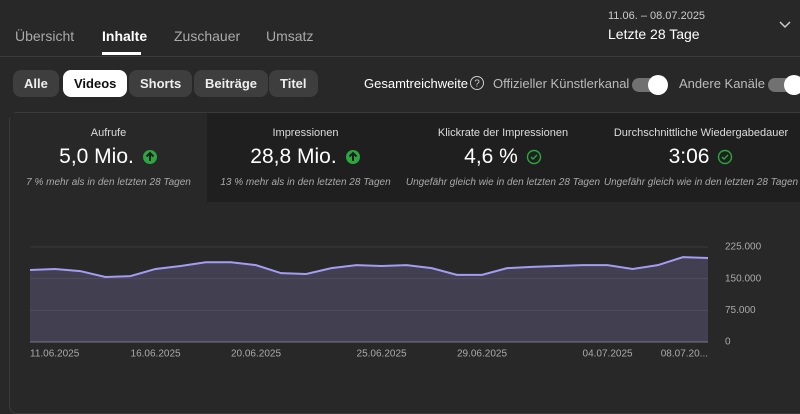  Describe the element at coordinates (689, 156) in the screenshot. I see `metric-value: 3:06` at that location.